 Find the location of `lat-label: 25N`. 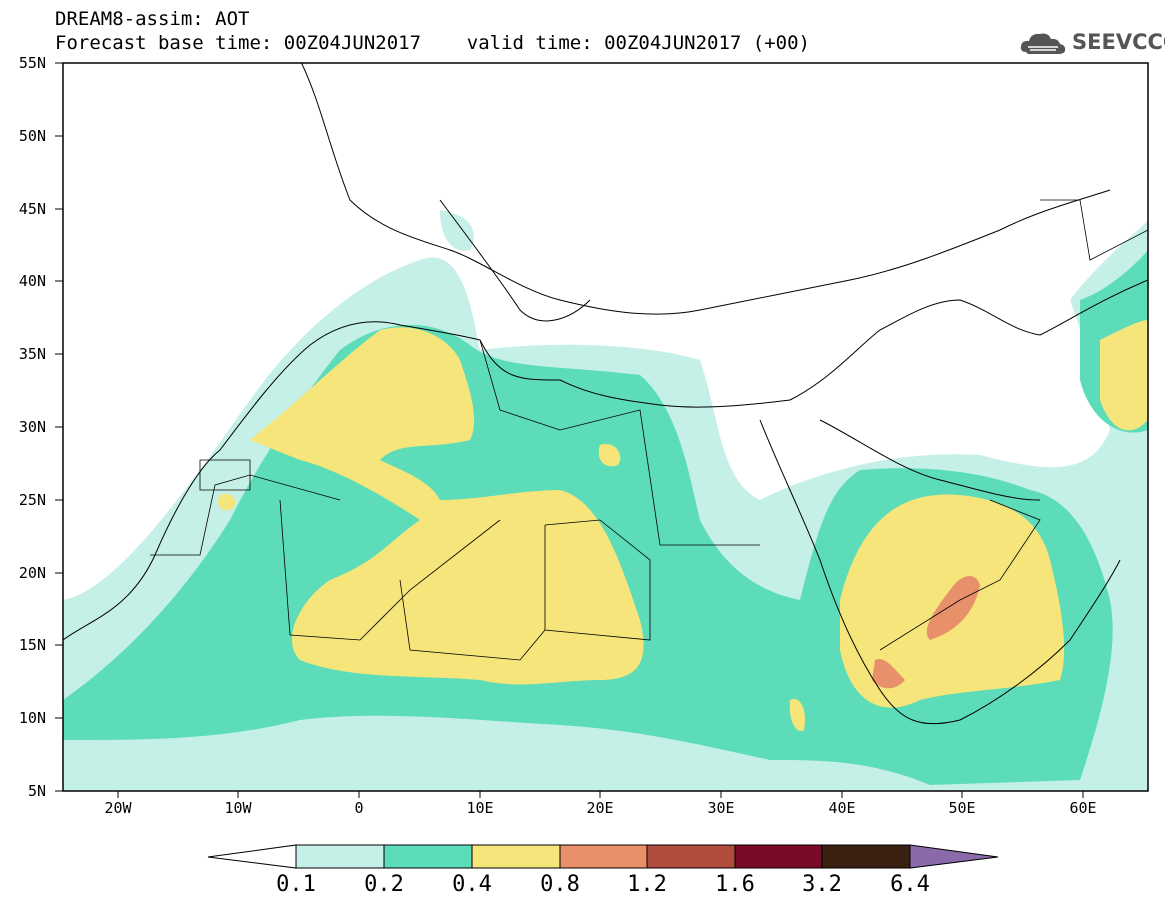

lat-label: 25N is located at coordinates (32, 500).